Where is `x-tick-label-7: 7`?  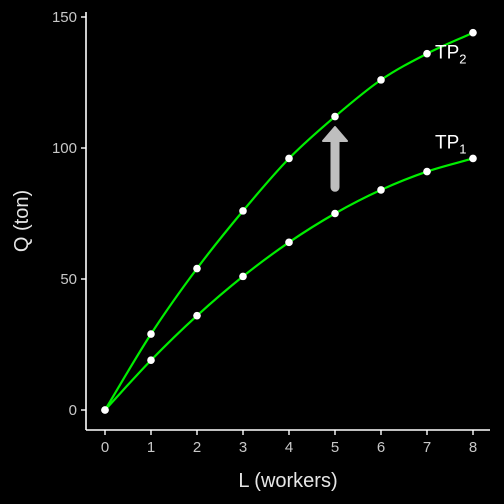 x-tick-label-7: 7 is located at coordinates (427, 447).